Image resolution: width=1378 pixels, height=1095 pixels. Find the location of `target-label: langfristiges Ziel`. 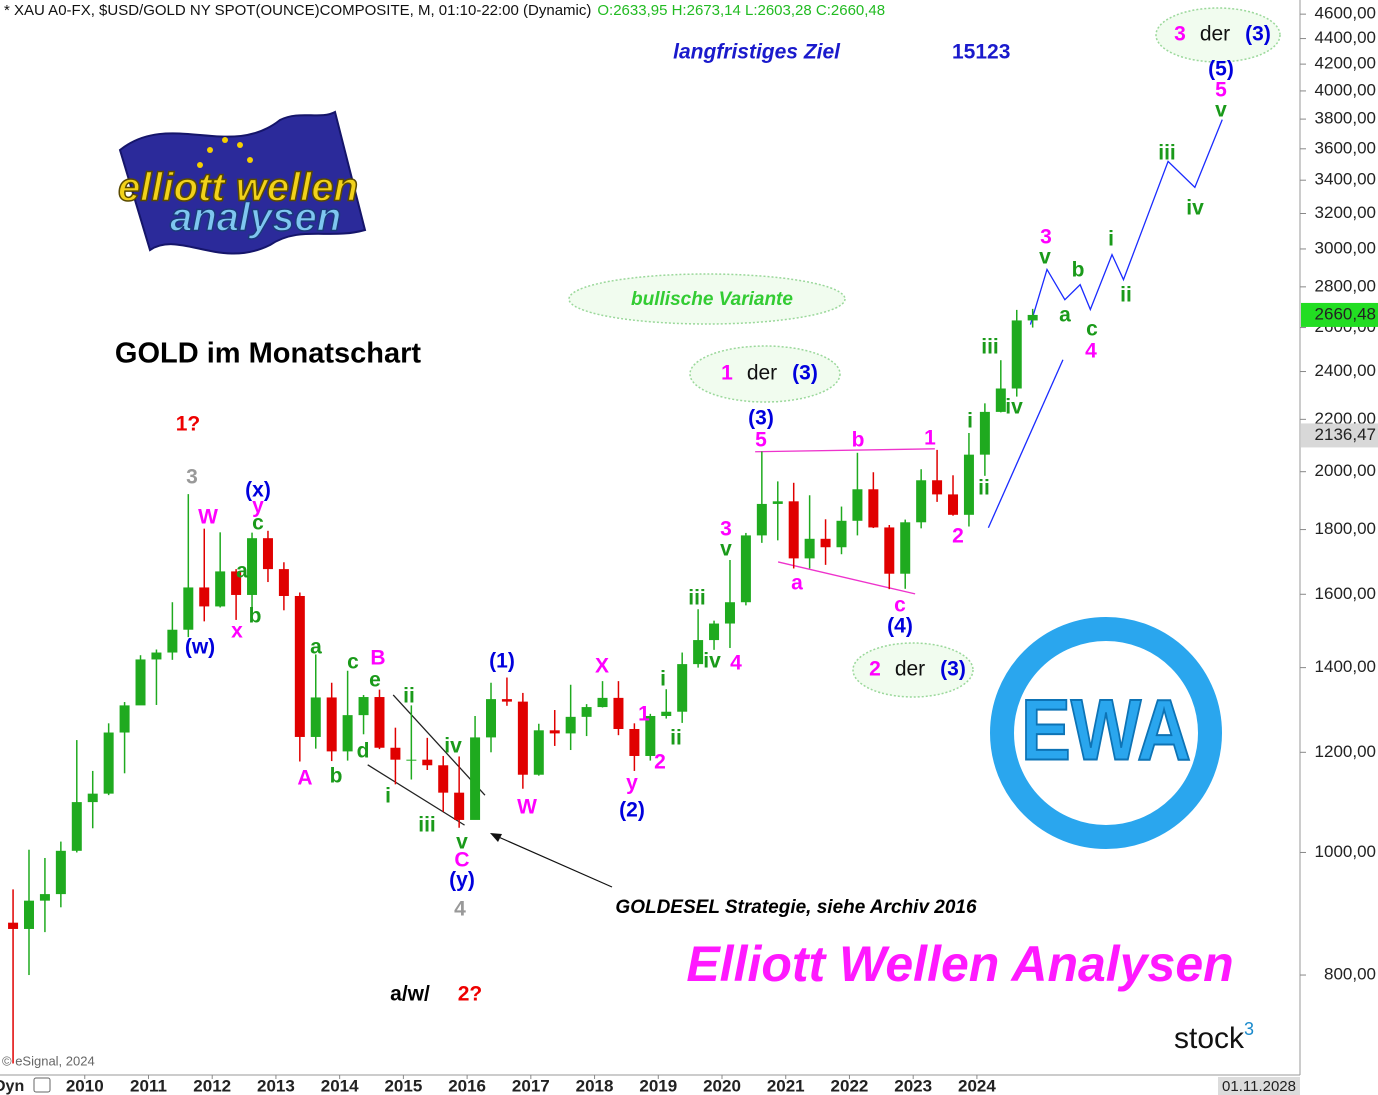

target-label: langfristiges Ziel is located at coordinates (757, 52).